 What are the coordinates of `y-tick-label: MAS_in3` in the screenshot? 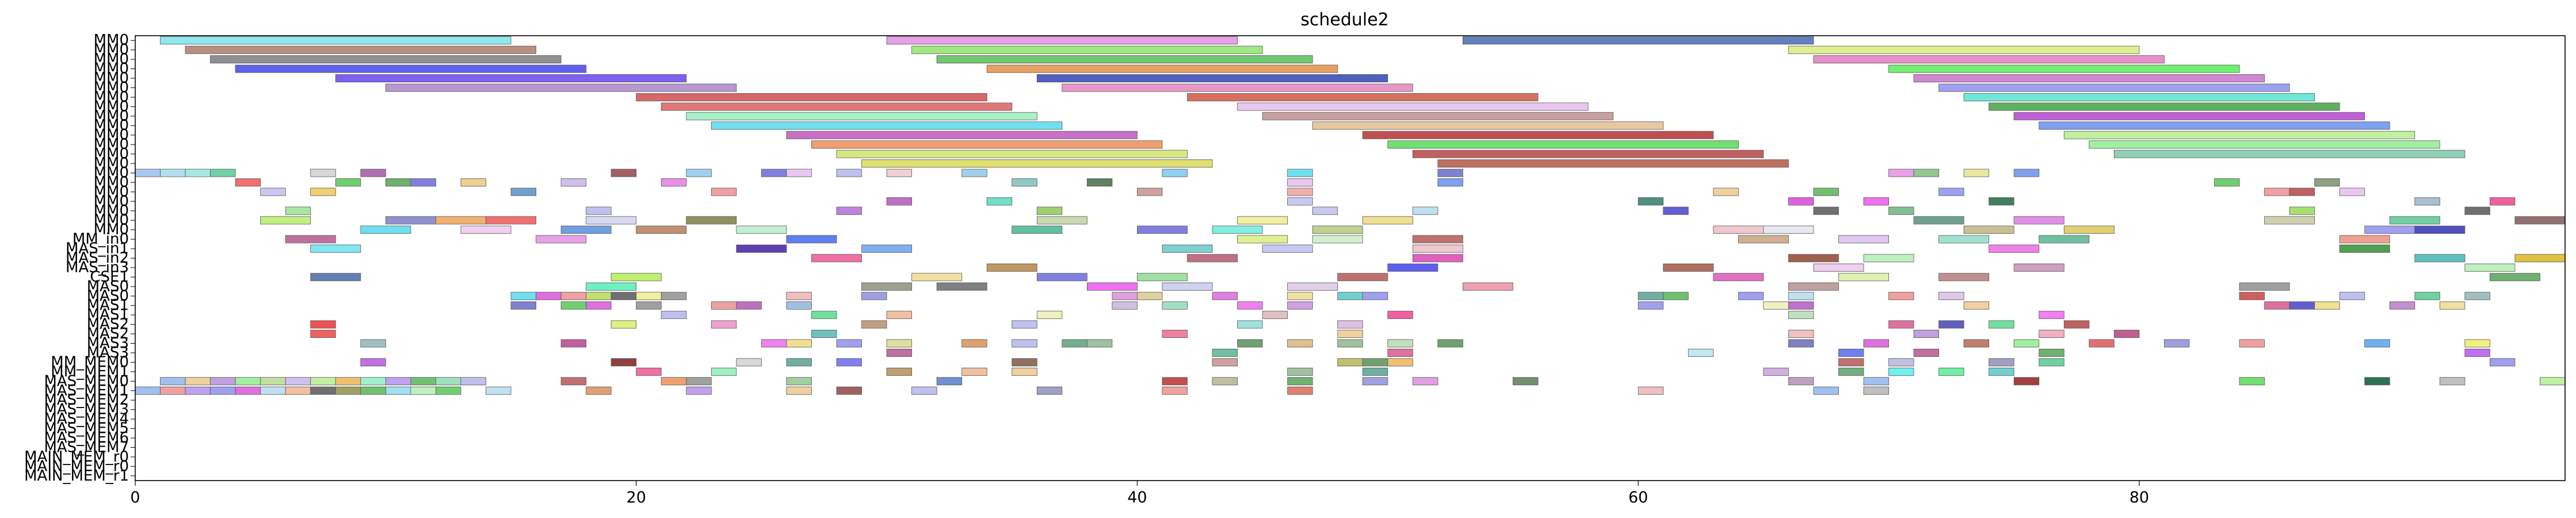 It's located at (97, 268).